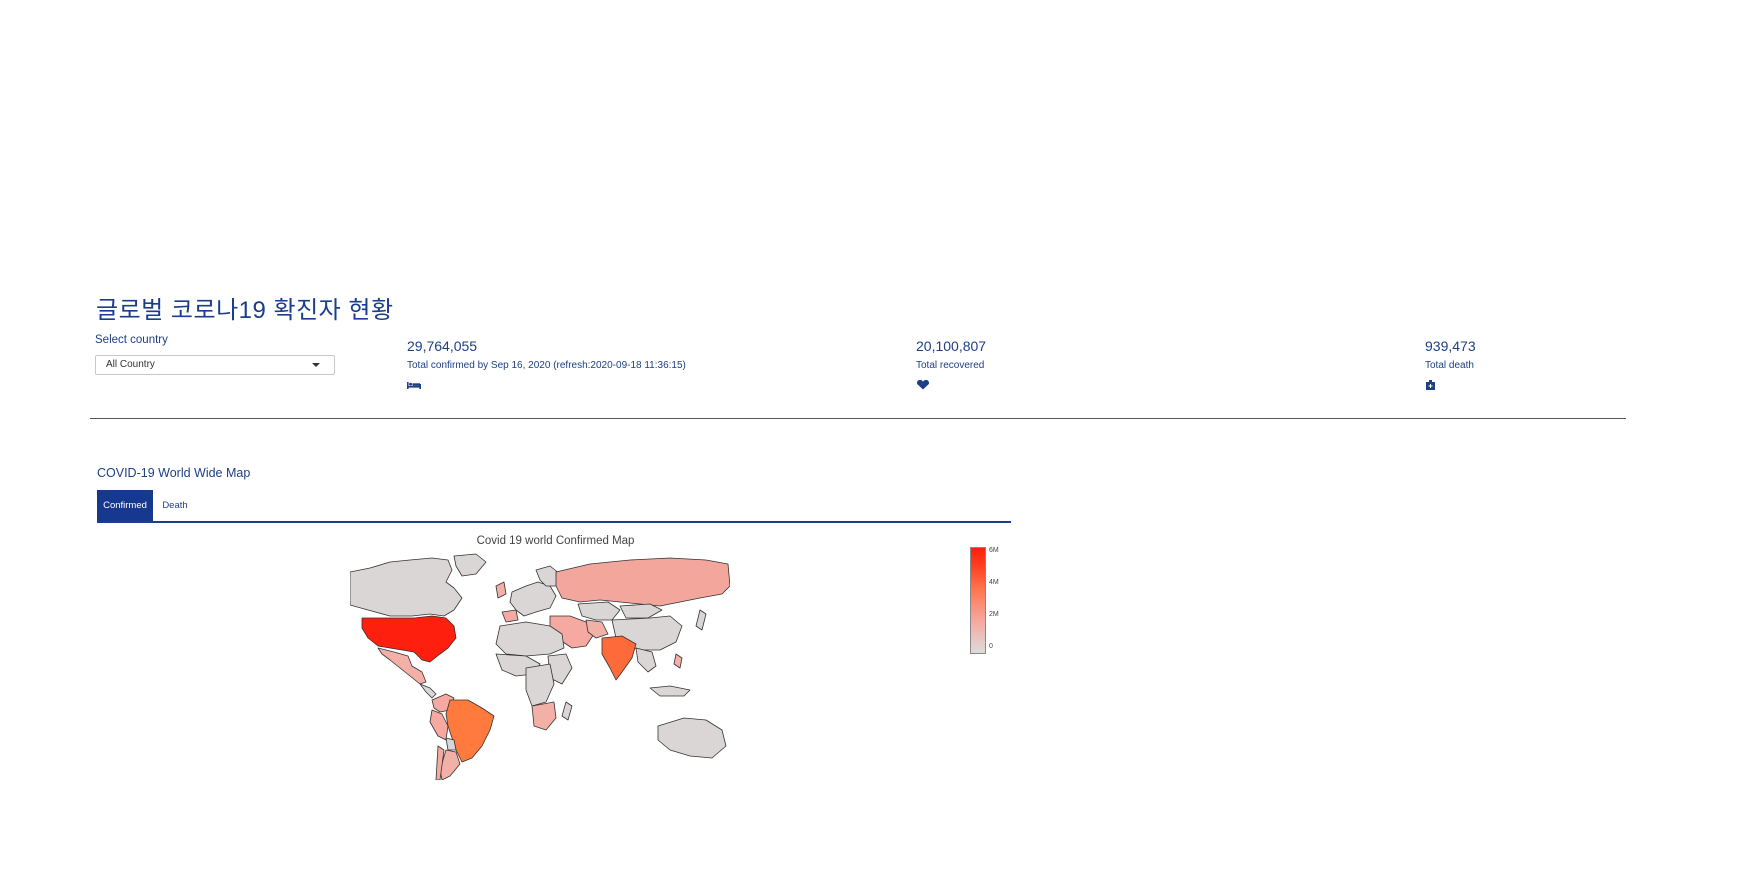 This screenshot has width=1755, height=882. What do you see at coordinates (978, 600) in the screenshot?
I see `map-colorbar` at bounding box center [978, 600].